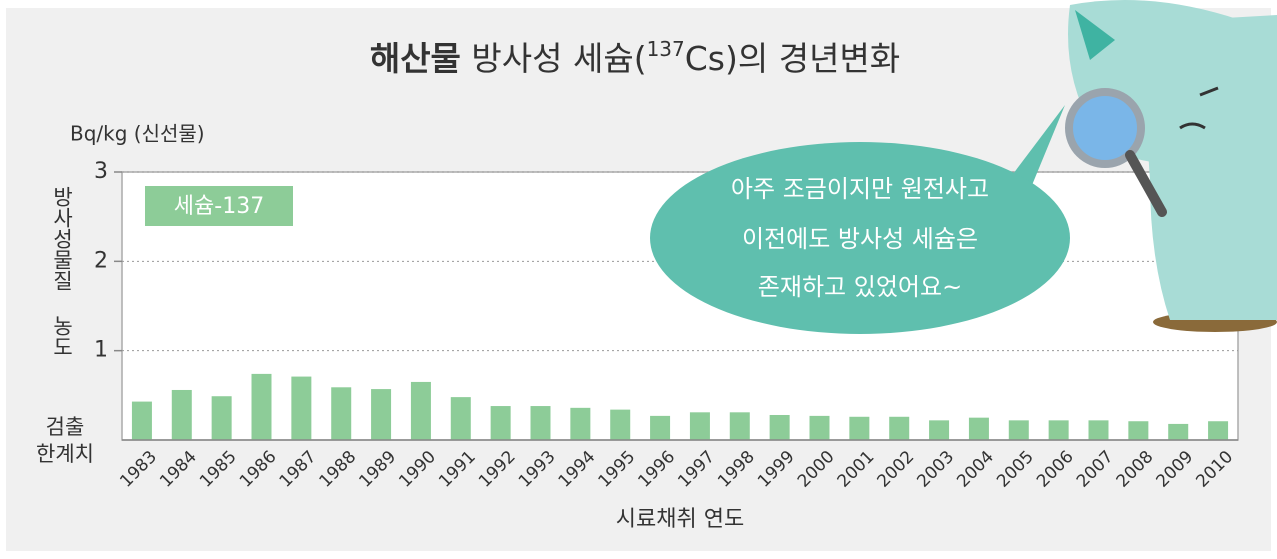 Image resolution: width=1277 pixels, height=559 pixels. I want to click on chart-title: 해산물 방사성 세슘(137Cs)의 경년변화, so click(635, 57).